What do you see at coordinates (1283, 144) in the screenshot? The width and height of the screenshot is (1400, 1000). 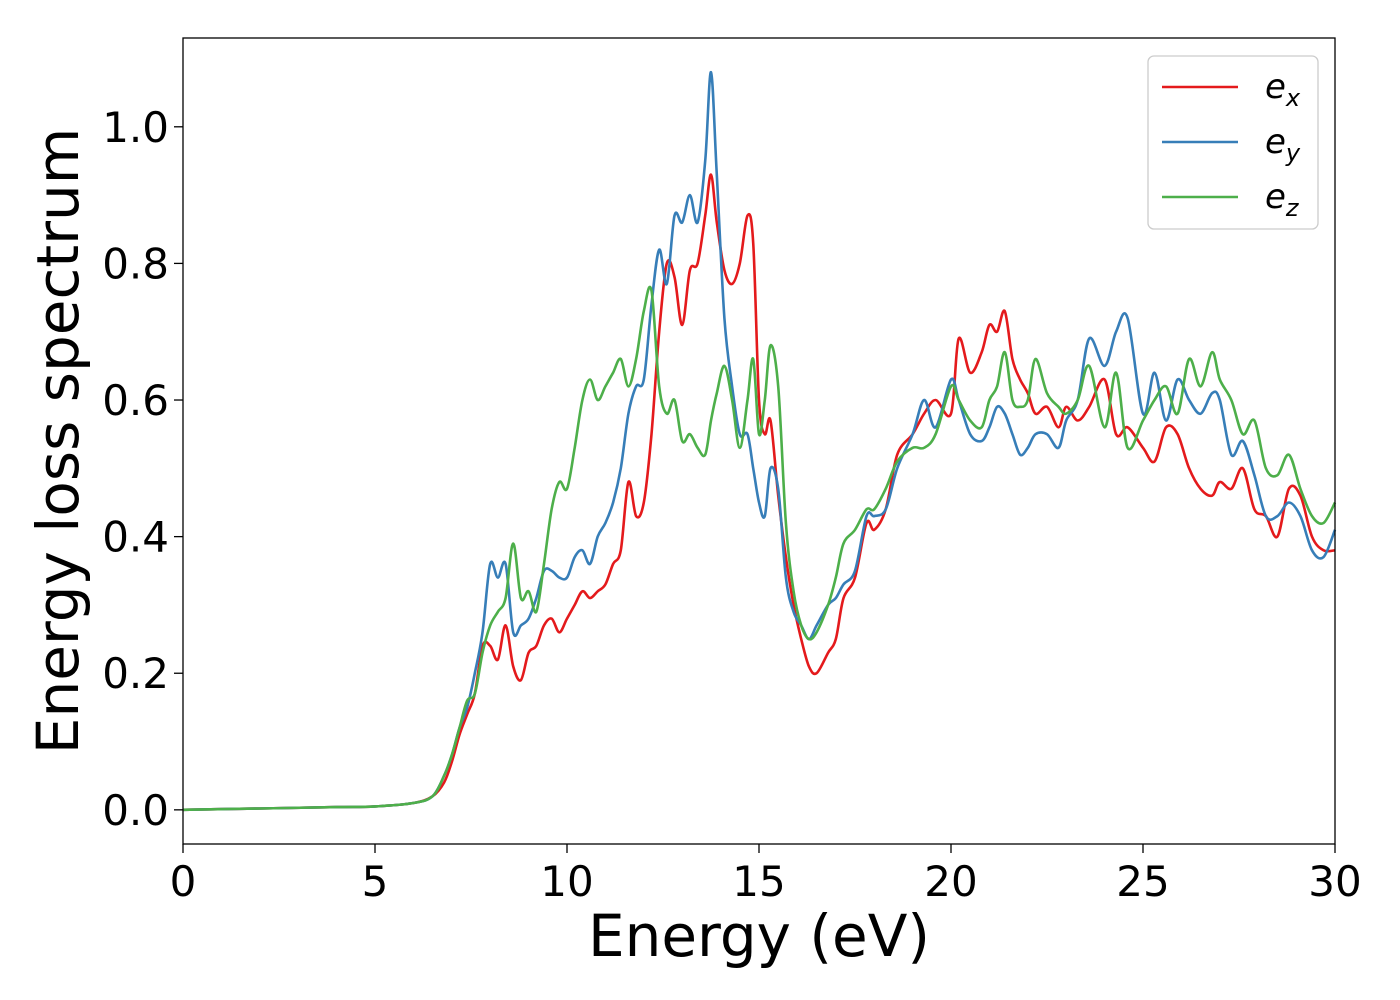 I see `legend-label-y: ey` at bounding box center [1283, 144].